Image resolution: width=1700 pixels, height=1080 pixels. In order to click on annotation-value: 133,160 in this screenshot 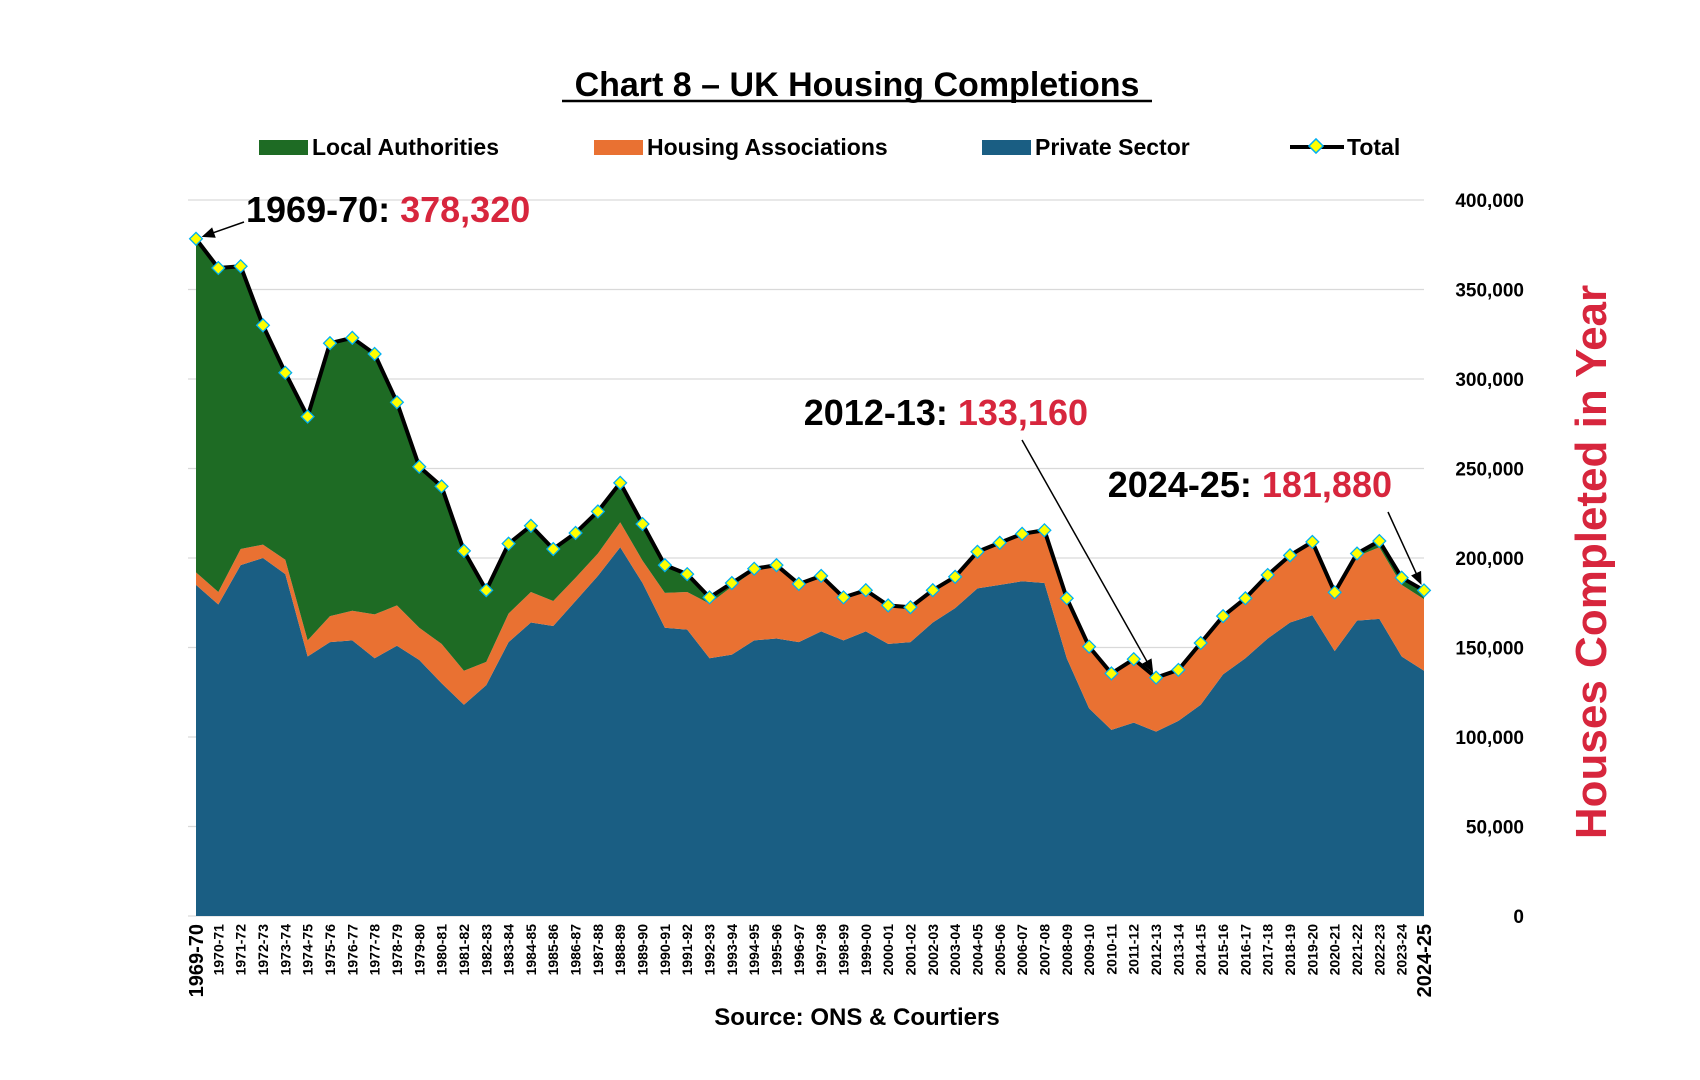, I will do `click(1023, 412)`.